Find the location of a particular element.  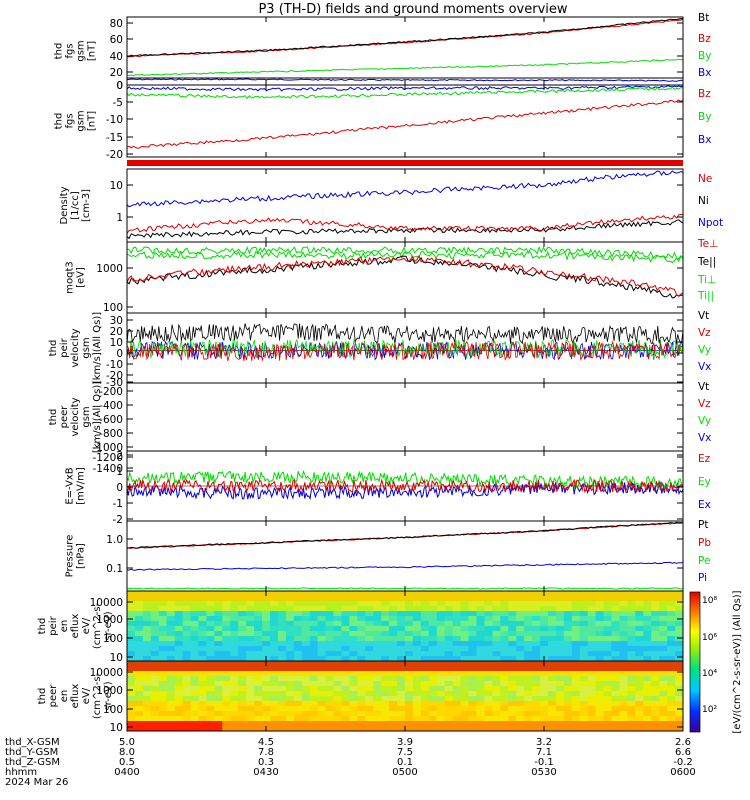

y-axis-label: [km/s](All Qs)] is located at coordinates (97, 348).